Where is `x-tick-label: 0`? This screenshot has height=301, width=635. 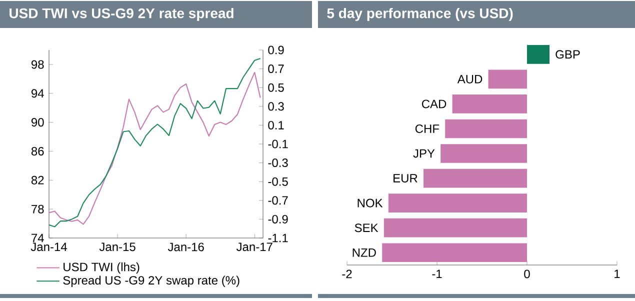 x-tick-label: 0 is located at coordinates (527, 274).